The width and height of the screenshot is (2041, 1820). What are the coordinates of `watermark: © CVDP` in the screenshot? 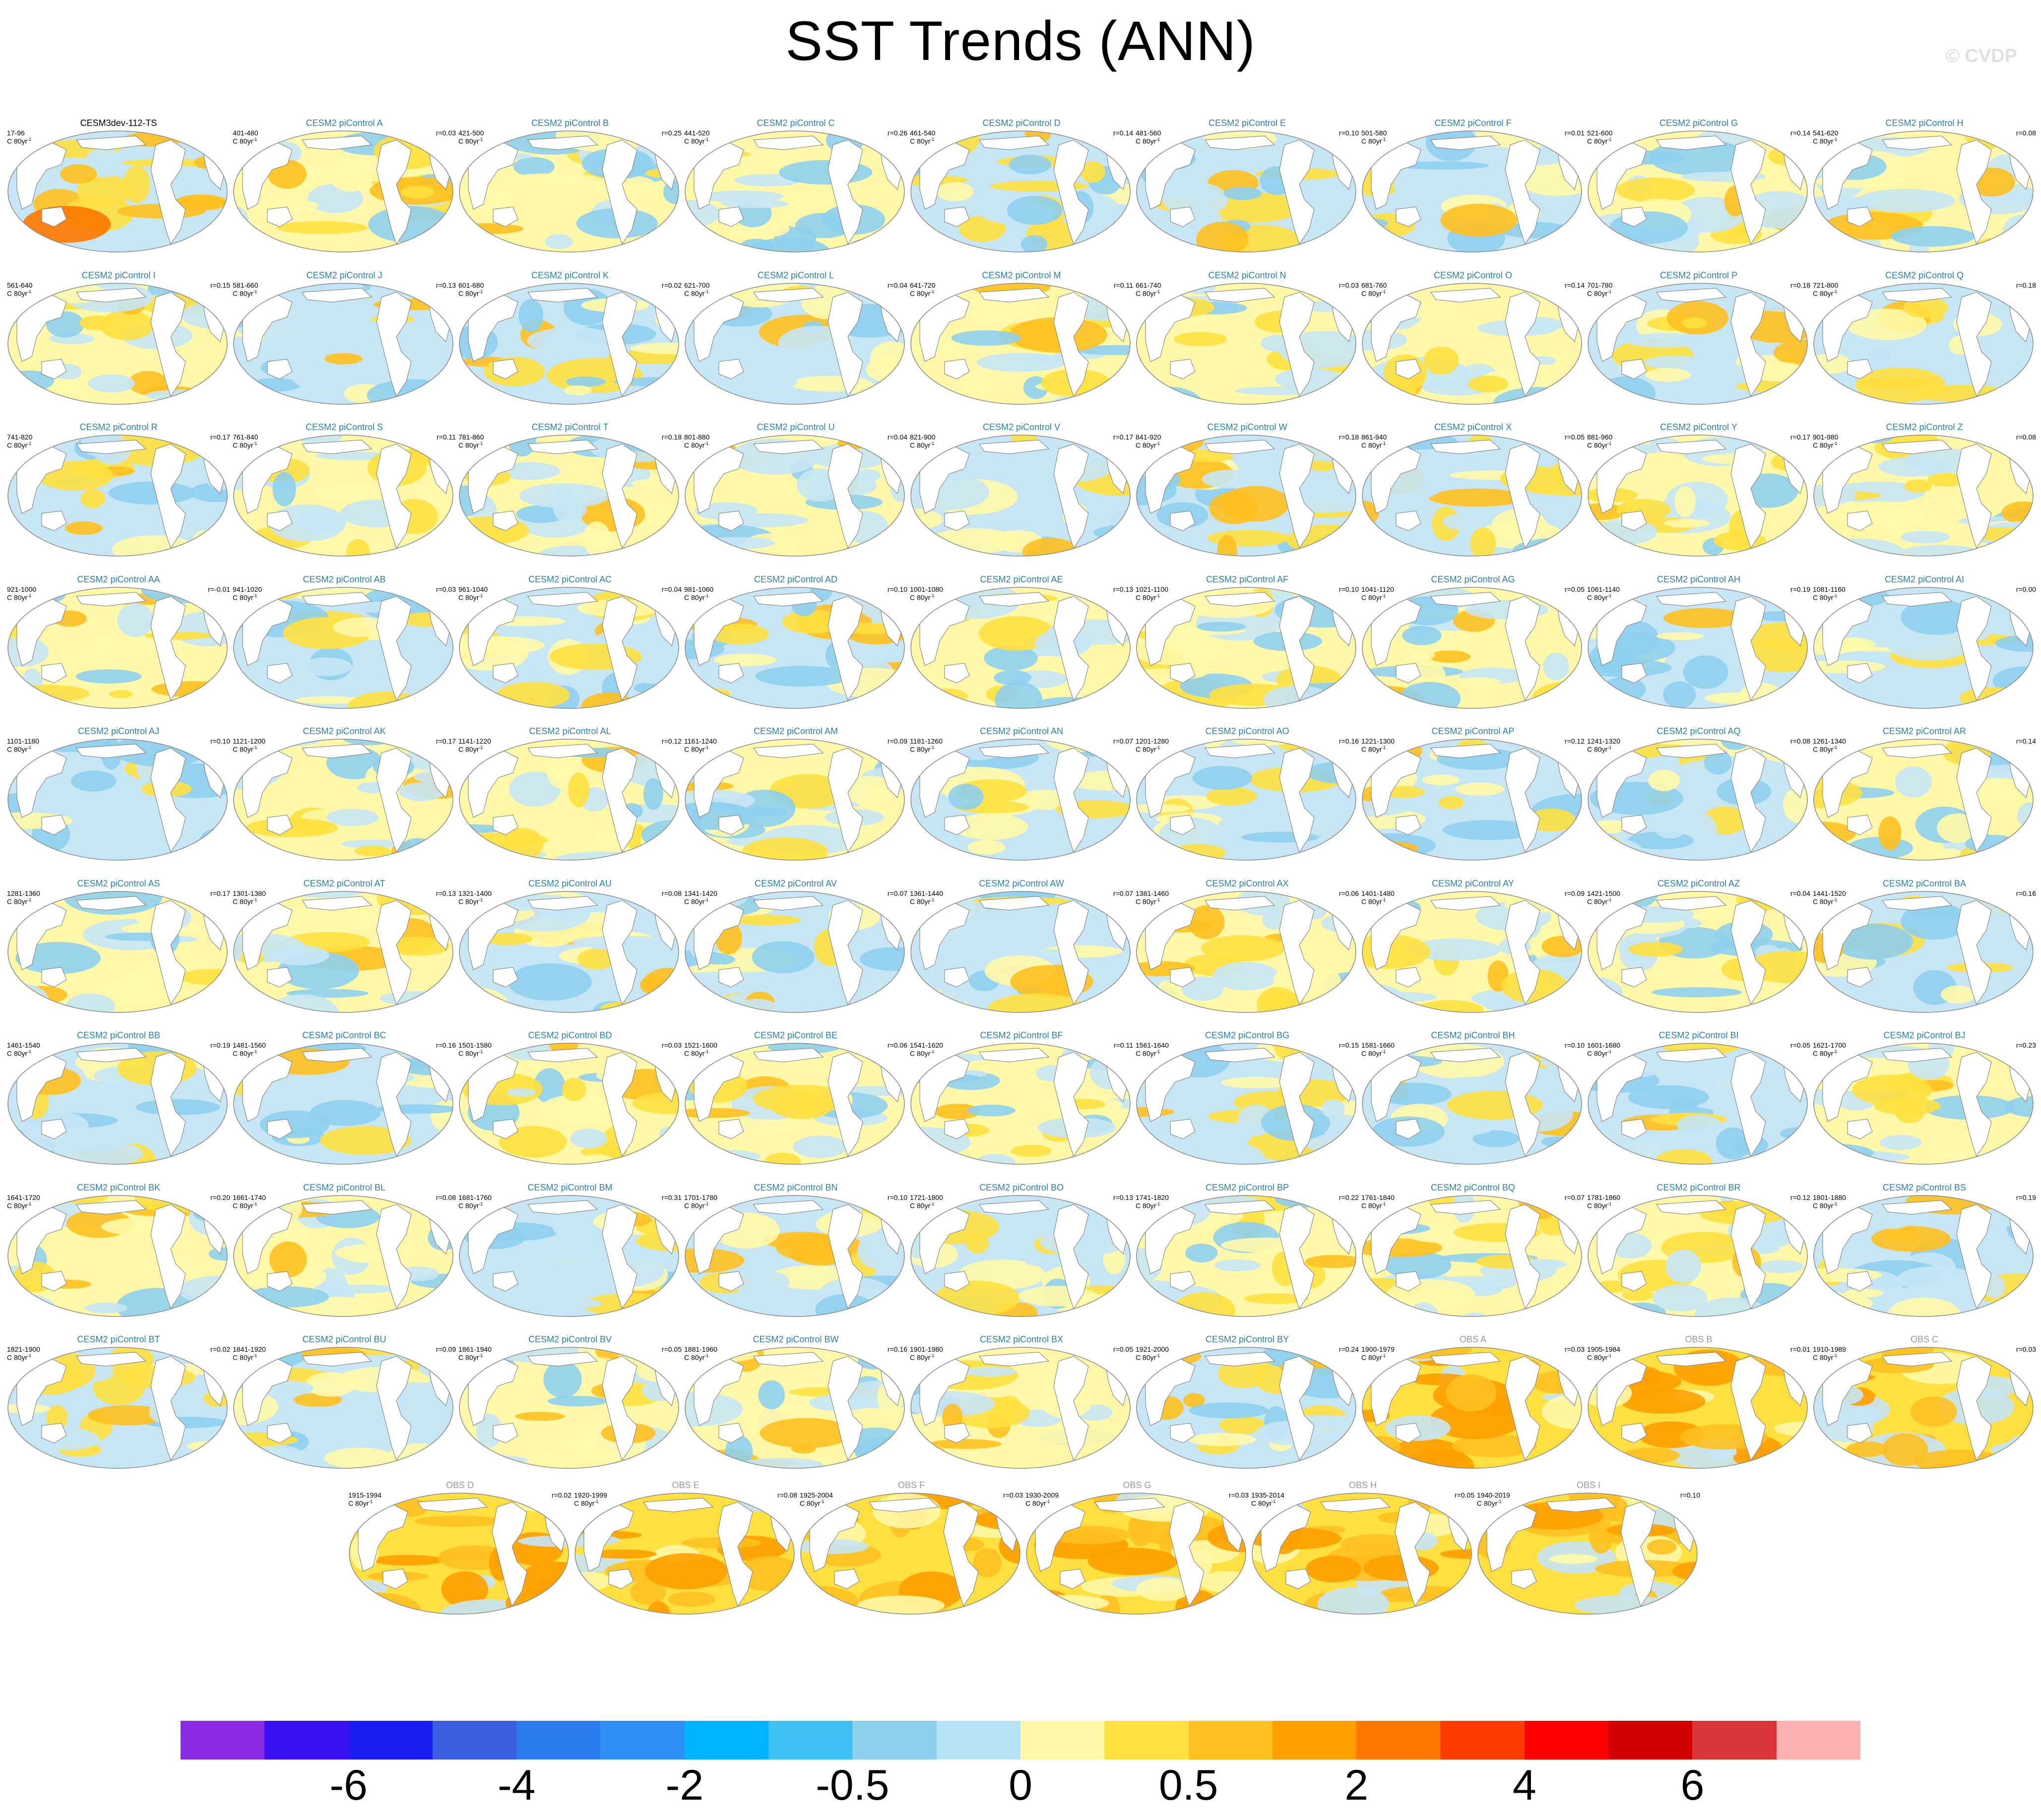 It's located at (1981, 56).